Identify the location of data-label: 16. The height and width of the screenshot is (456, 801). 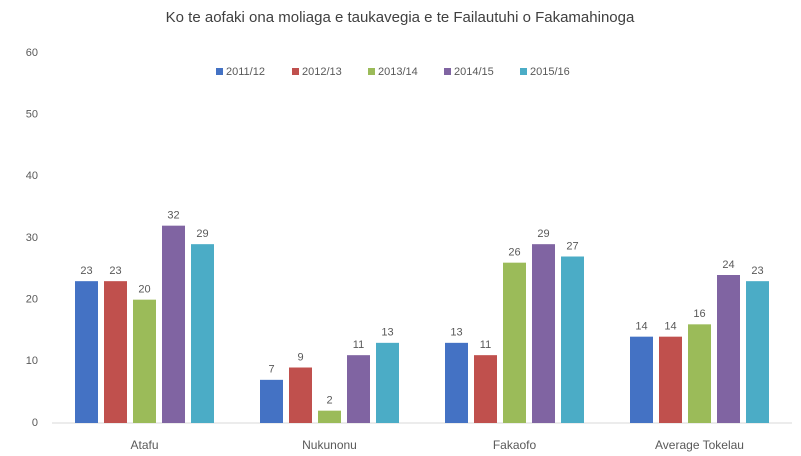
(699, 314).